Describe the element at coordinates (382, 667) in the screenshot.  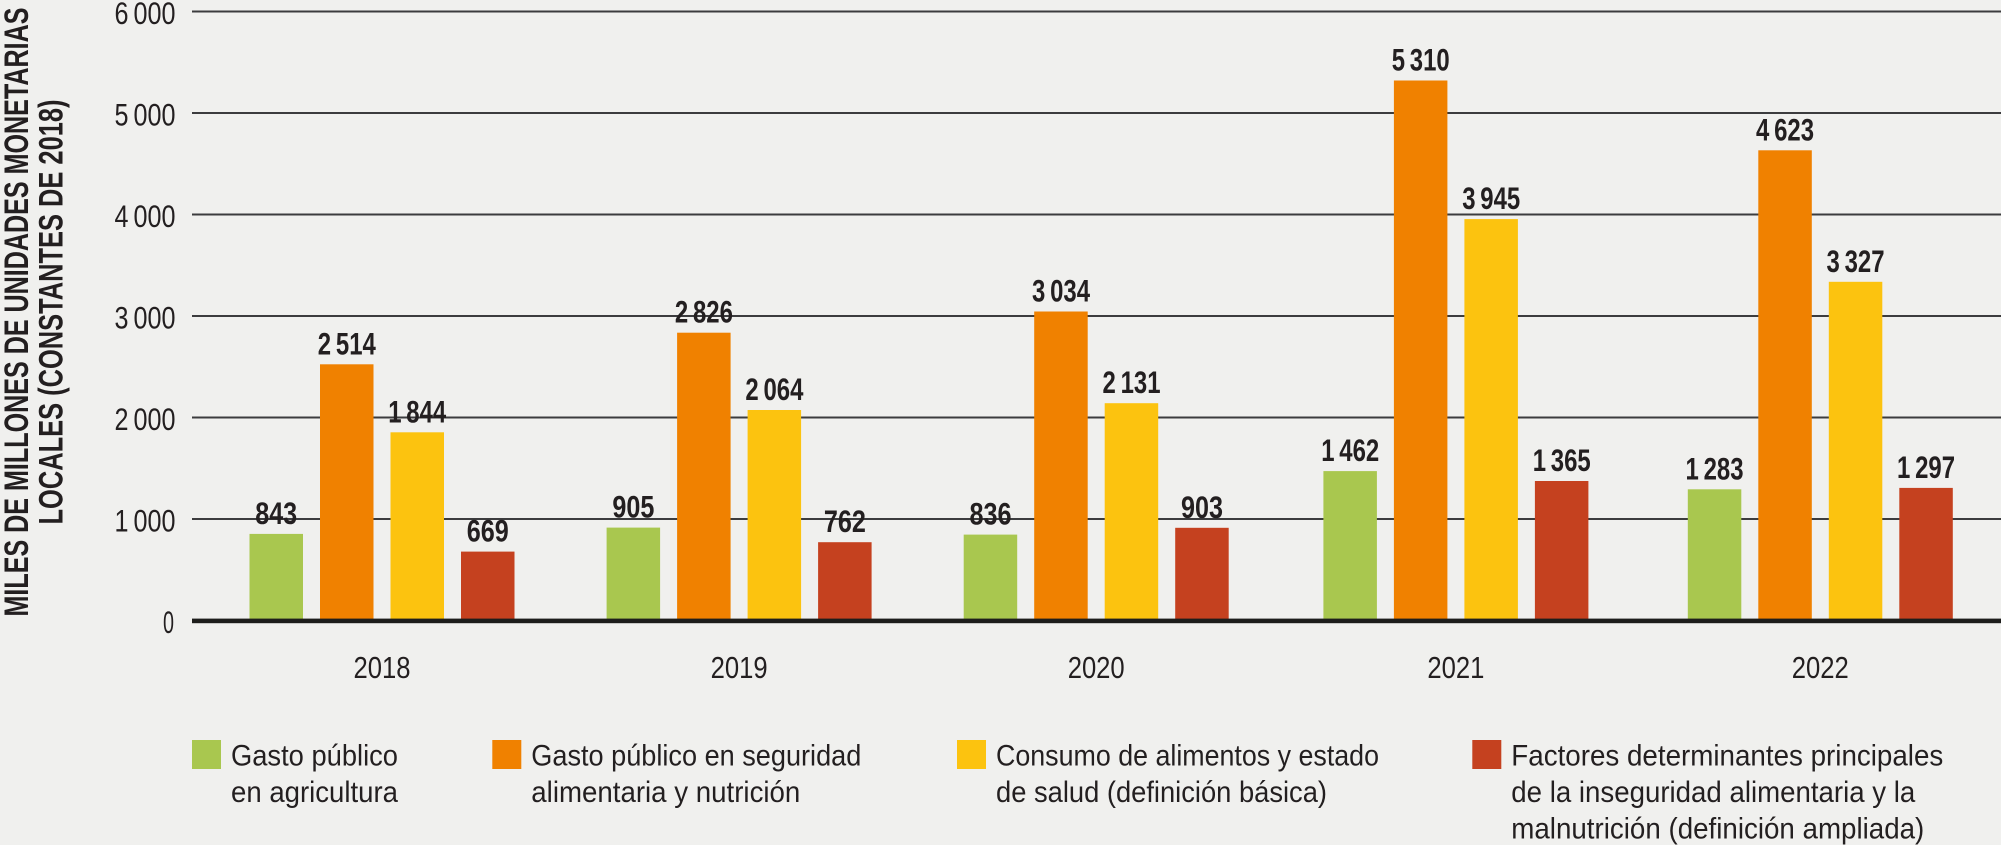
I see `svg-text: 2018` at that location.